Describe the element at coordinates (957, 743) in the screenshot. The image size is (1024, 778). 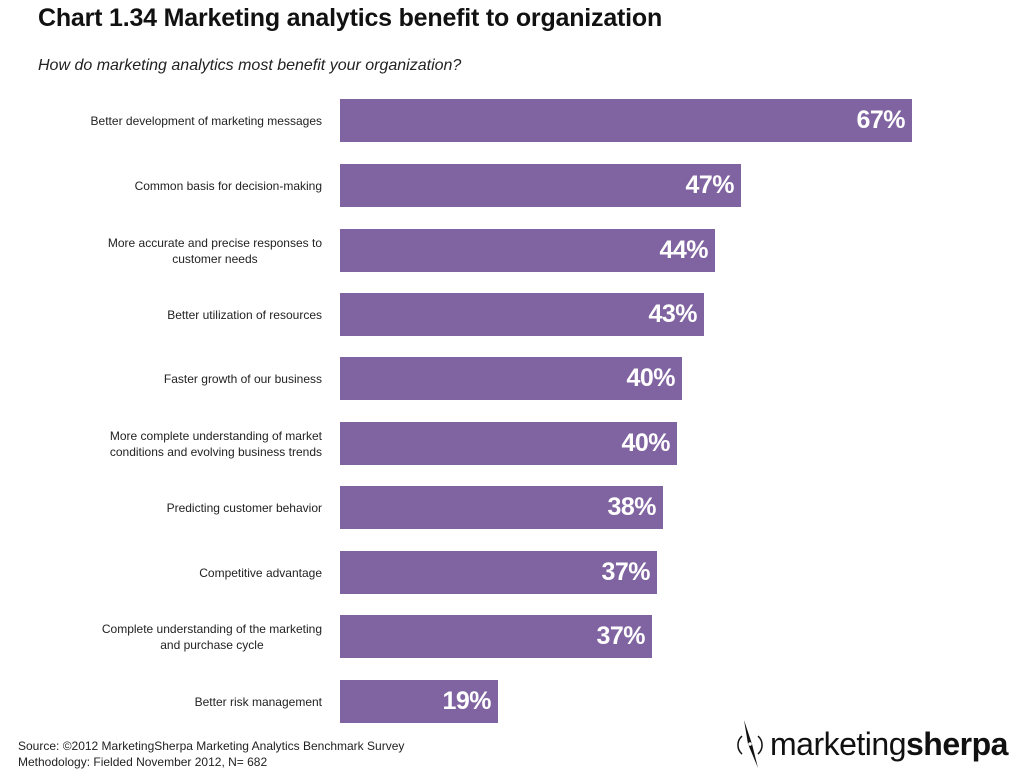
I see `logo-text-bold: sherpa` at that location.